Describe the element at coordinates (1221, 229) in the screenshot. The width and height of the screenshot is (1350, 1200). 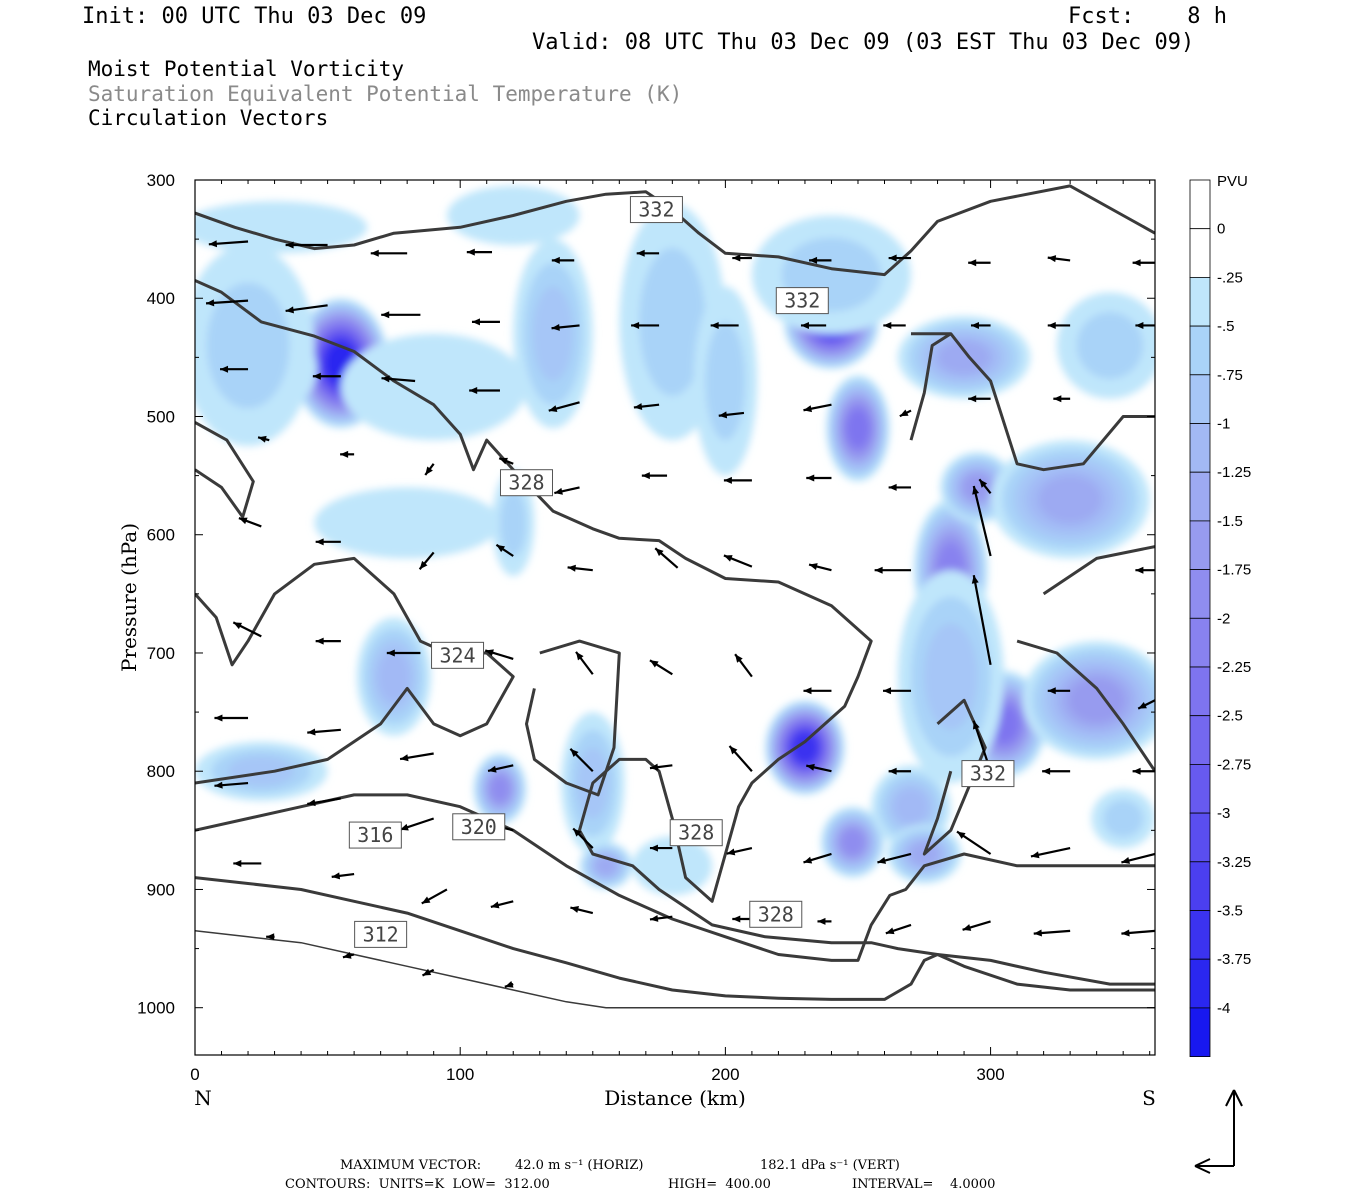
I see `colorbar-level-label: 0` at that location.